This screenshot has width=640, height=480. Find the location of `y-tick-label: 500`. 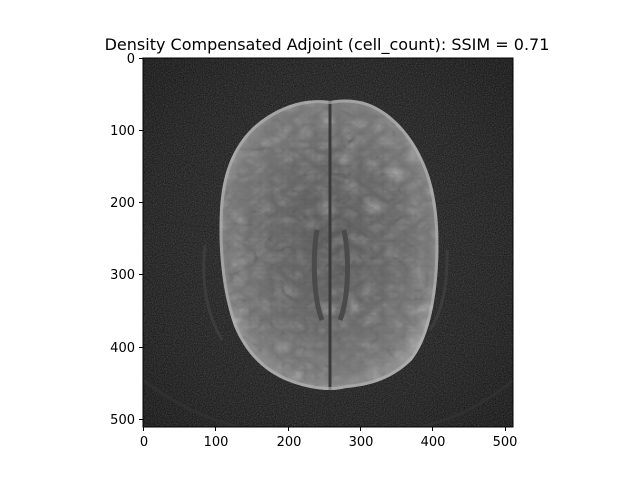

y-tick-label: 500 is located at coordinates (122, 420).